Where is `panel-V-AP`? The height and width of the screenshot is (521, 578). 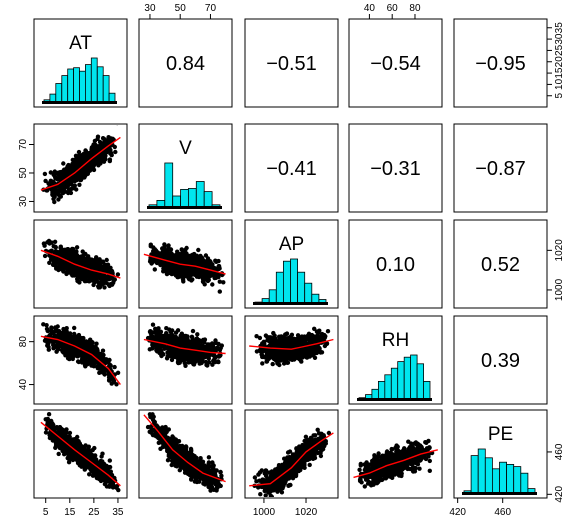
panel-V-AP is located at coordinates (291, 168).